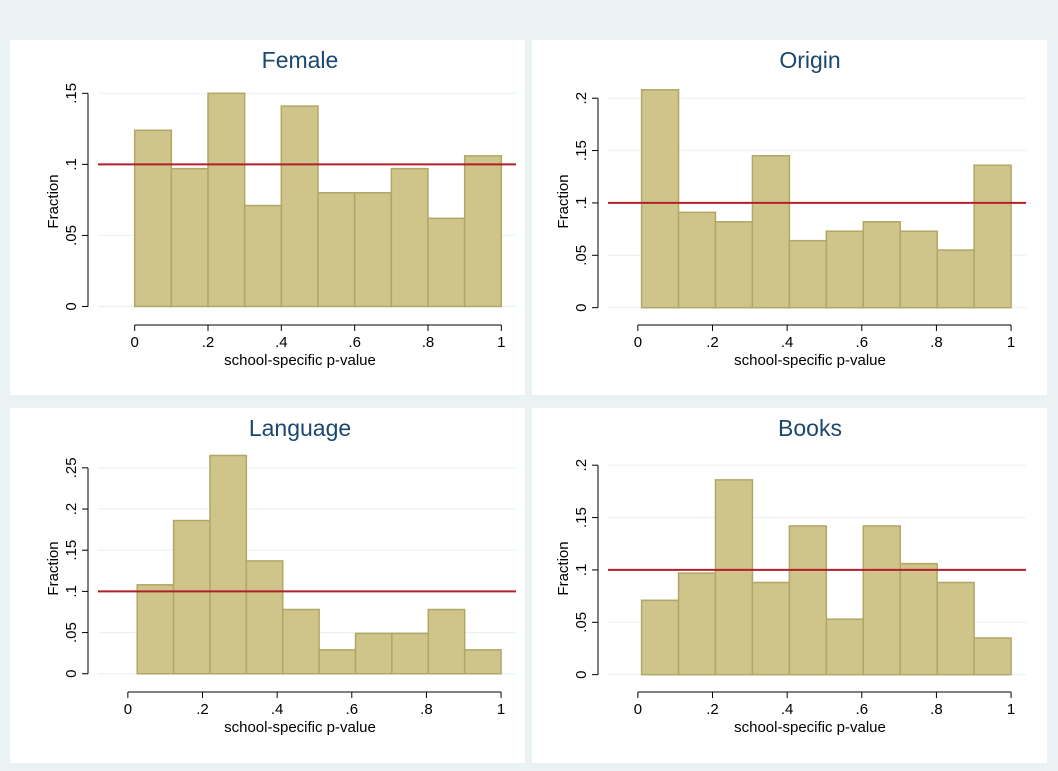 This screenshot has width=1058, height=771. What do you see at coordinates (581, 517) in the screenshot?
I see `panel-books-y-tick-label: .15` at bounding box center [581, 517].